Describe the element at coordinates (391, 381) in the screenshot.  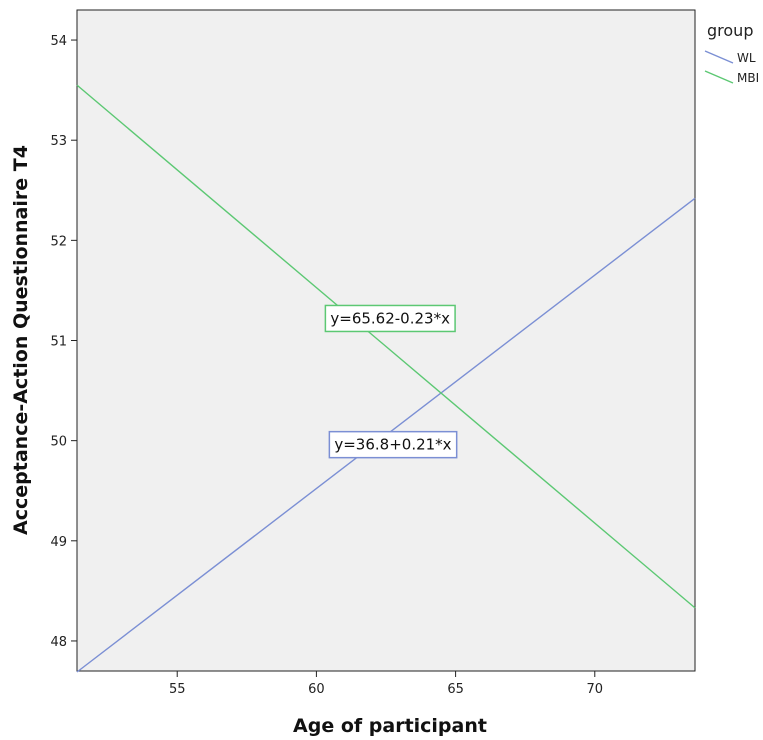
I see `equation-labels: y=36.8+0.21*x y=65.62-0.23*x` at that location.